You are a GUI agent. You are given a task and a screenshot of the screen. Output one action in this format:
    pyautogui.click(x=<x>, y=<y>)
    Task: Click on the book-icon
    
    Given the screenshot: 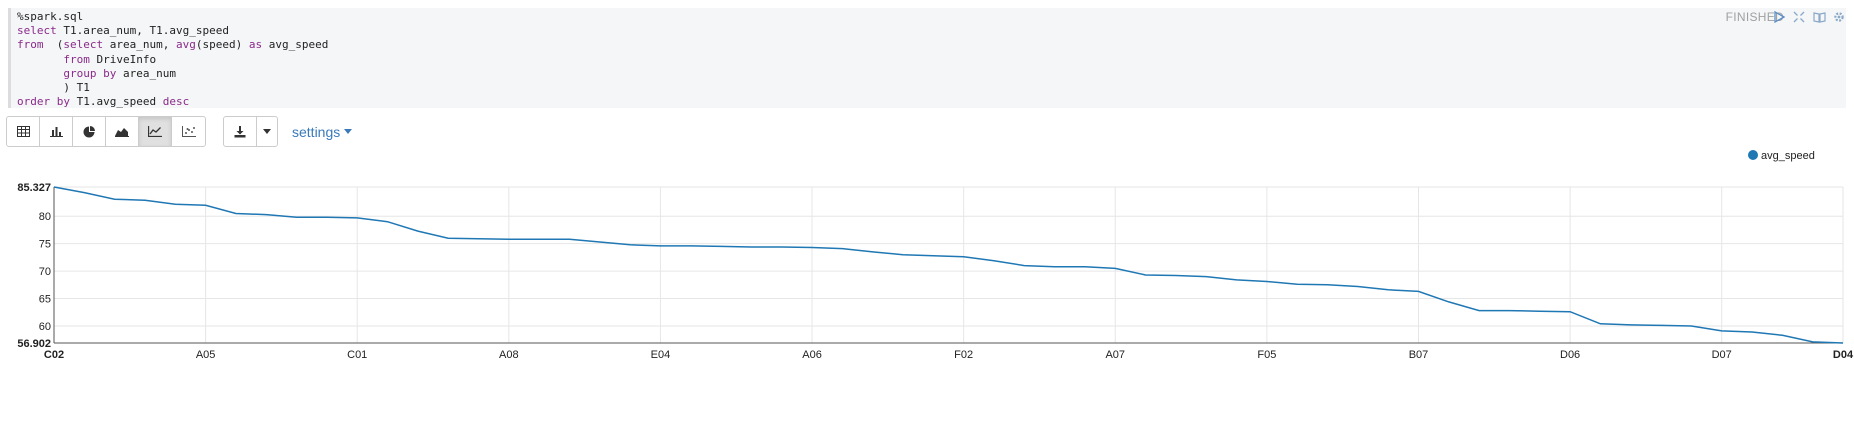 What is the action you would take?
    pyautogui.click(x=1819, y=17)
    